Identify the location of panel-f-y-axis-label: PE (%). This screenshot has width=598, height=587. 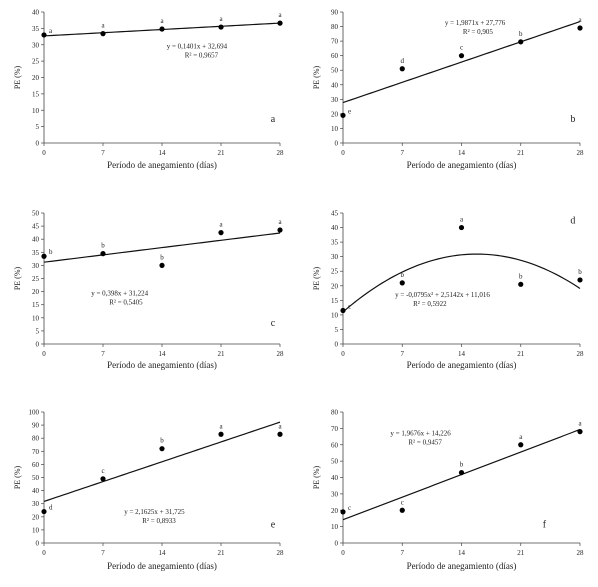
(316, 478).